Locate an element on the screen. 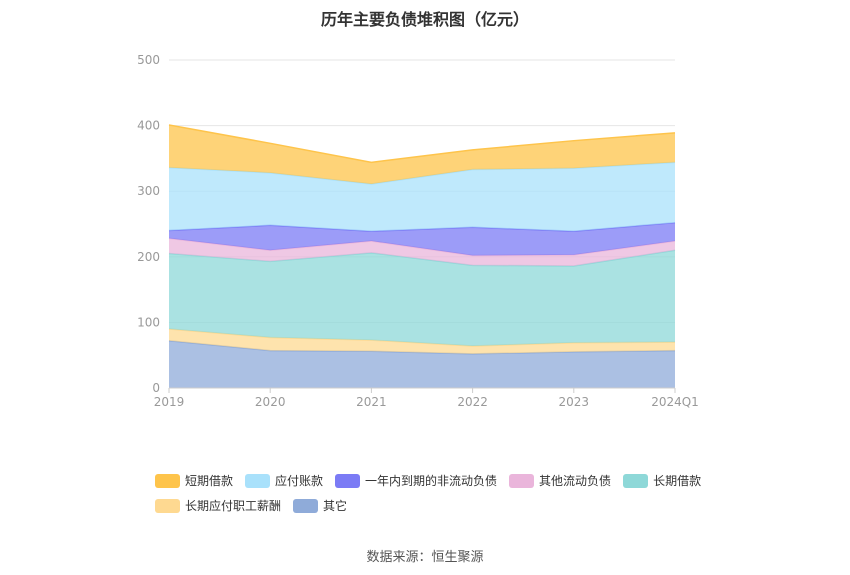  legend-item: 其他流动负债 is located at coordinates (560, 480).